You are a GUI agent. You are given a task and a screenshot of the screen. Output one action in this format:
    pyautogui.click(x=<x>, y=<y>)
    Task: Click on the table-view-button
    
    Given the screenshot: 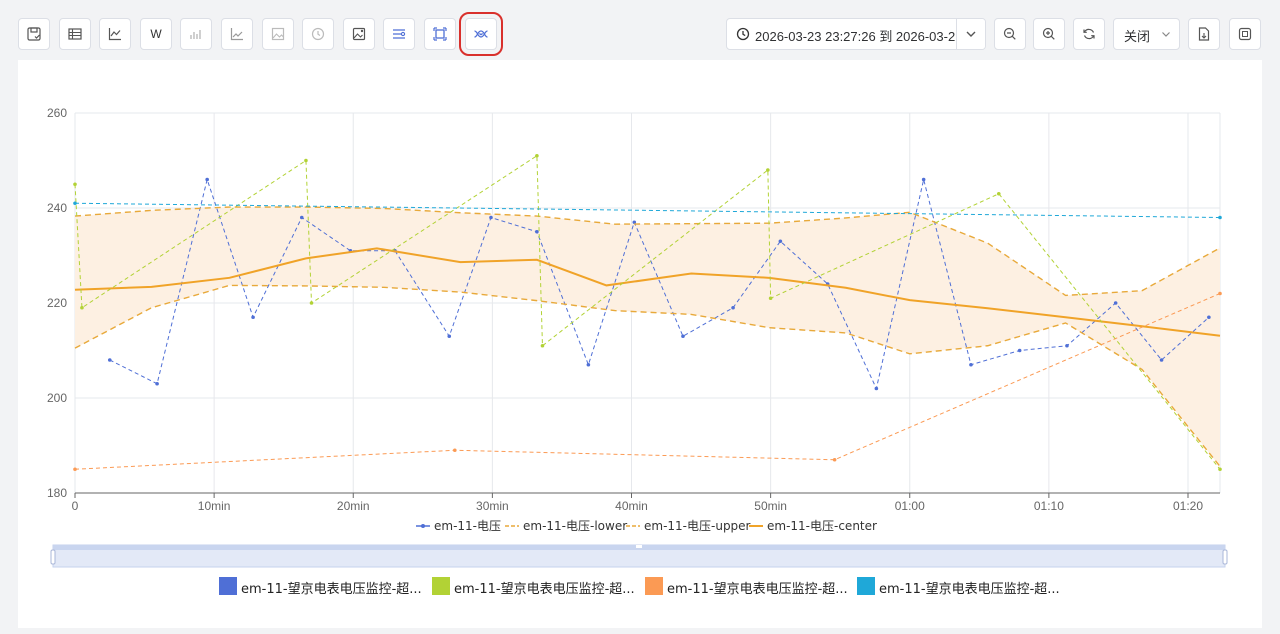 What is the action you would take?
    pyautogui.click(x=75, y=34)
    